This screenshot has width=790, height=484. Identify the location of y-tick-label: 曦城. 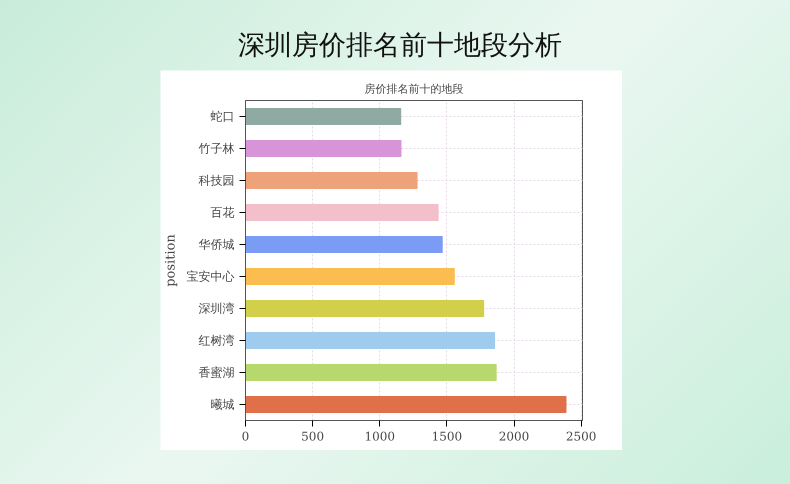
(222, 405).